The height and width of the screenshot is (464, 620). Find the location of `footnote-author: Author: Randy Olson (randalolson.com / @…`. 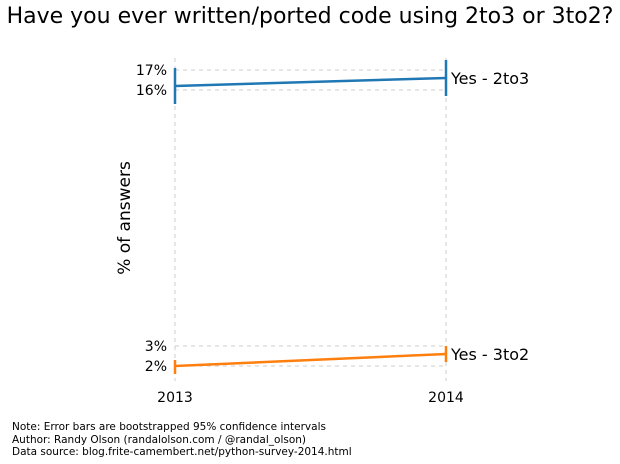

footnote-author: Author: Randy Olson (randalolson.com / @… is located at coordinates (159, 439).